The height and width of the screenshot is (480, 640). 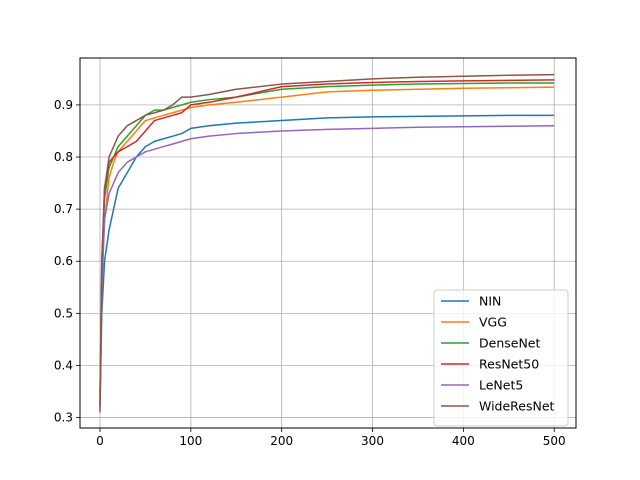 I want to click on y-tick-label: 0.6, so click(x=63, y=261).